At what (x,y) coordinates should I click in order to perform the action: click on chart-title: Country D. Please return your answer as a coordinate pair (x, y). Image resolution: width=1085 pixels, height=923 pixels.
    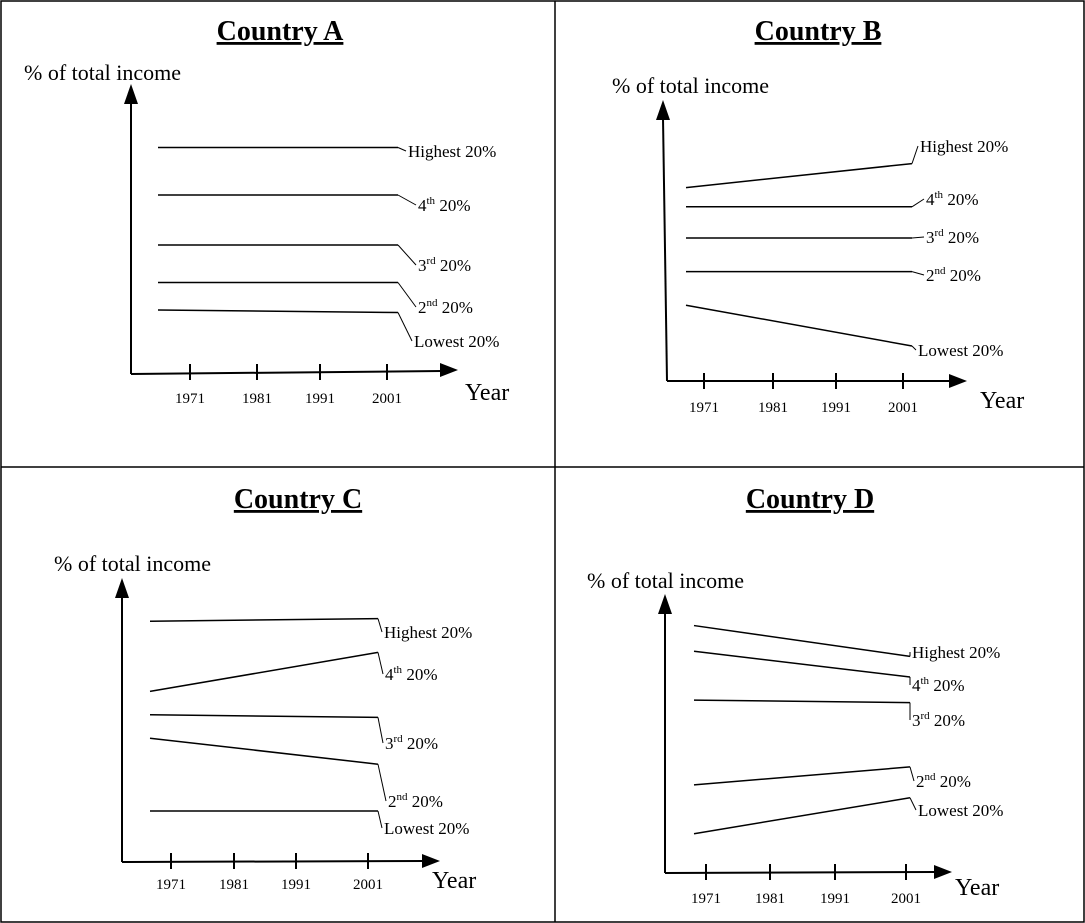
    Looking at the image, I should click on (810, 499).